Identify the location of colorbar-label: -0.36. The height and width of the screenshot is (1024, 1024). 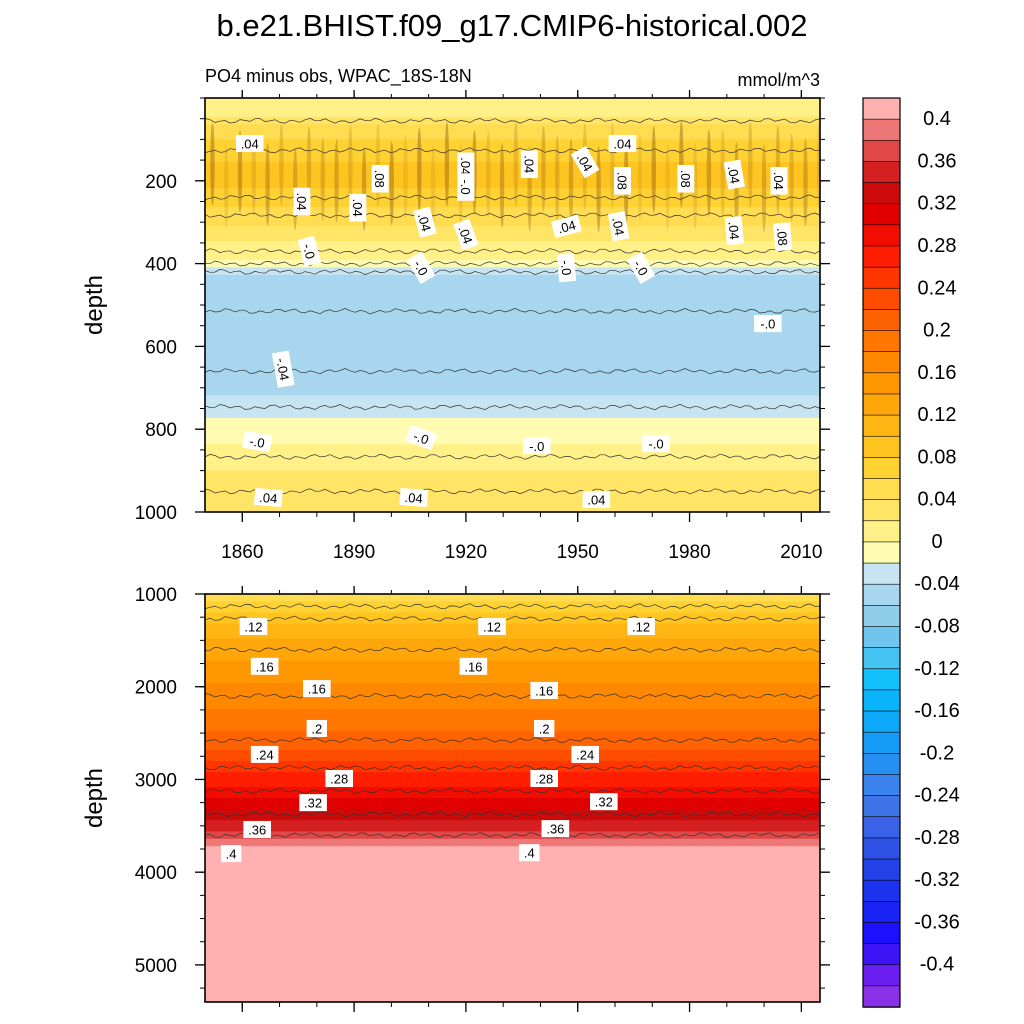
(937, 922).